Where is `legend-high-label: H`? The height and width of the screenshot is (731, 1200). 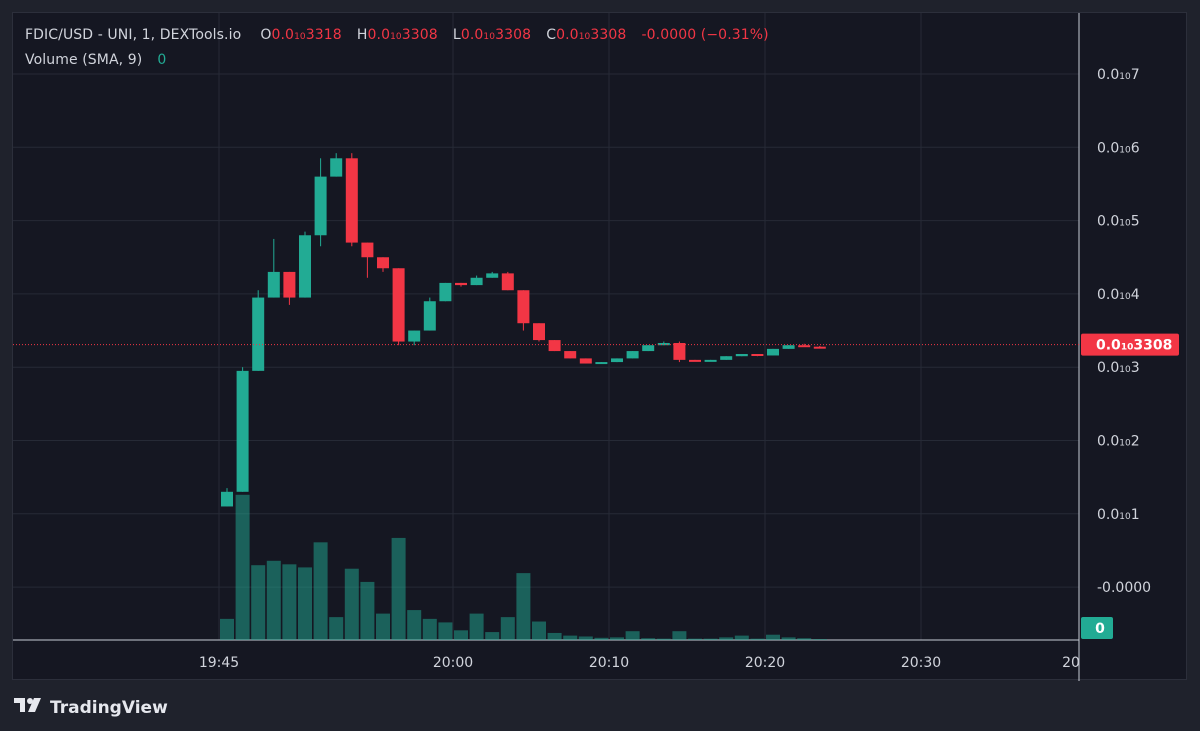 legend-high-label: H is located at coordinates (362, 35).